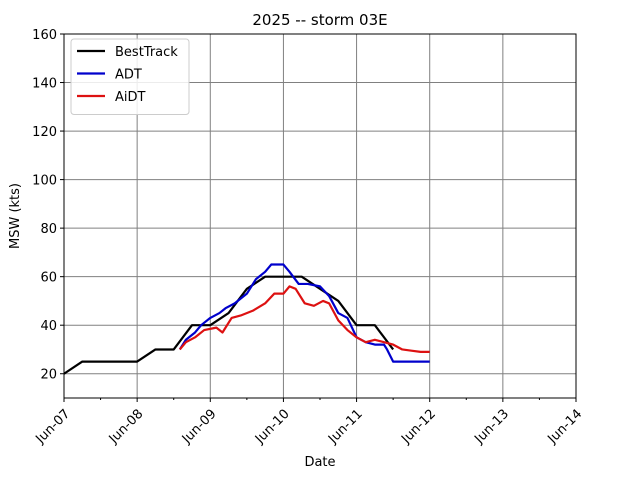  I want to click on series-line-aidt, so click(304, 319).